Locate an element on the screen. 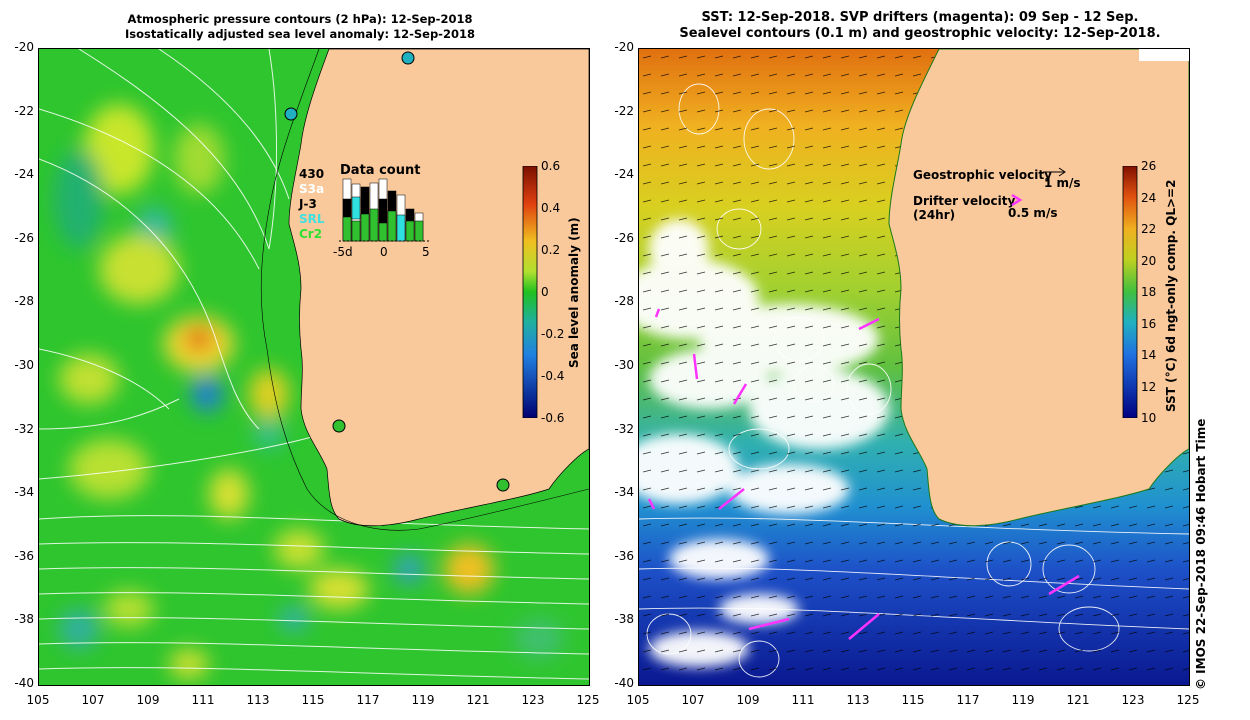 The width and height of the screenshot is (1250, 720). count-axis-tick: -5d is located at coordinates (343, 252).